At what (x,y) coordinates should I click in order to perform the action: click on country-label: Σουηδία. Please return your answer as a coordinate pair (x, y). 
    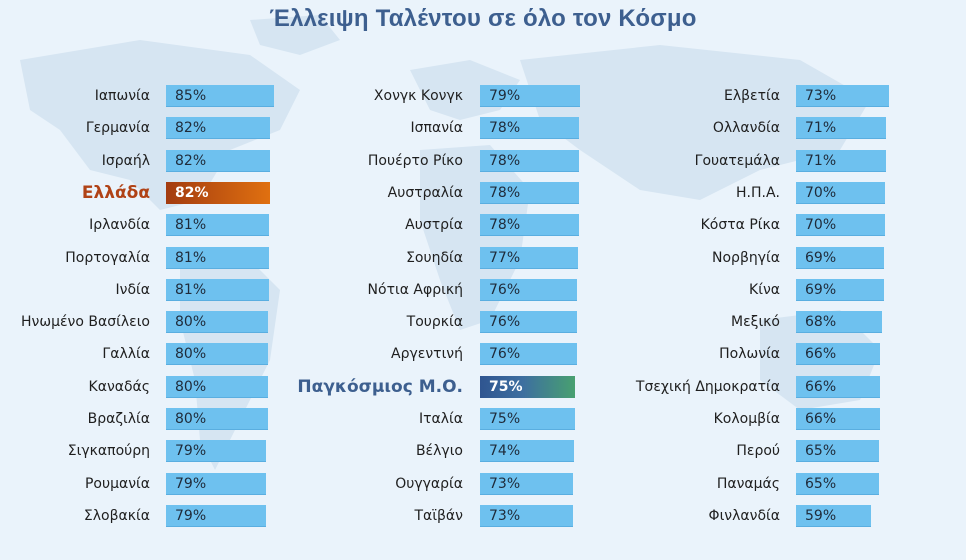
    Looking at the image, I should click on (434, 258).